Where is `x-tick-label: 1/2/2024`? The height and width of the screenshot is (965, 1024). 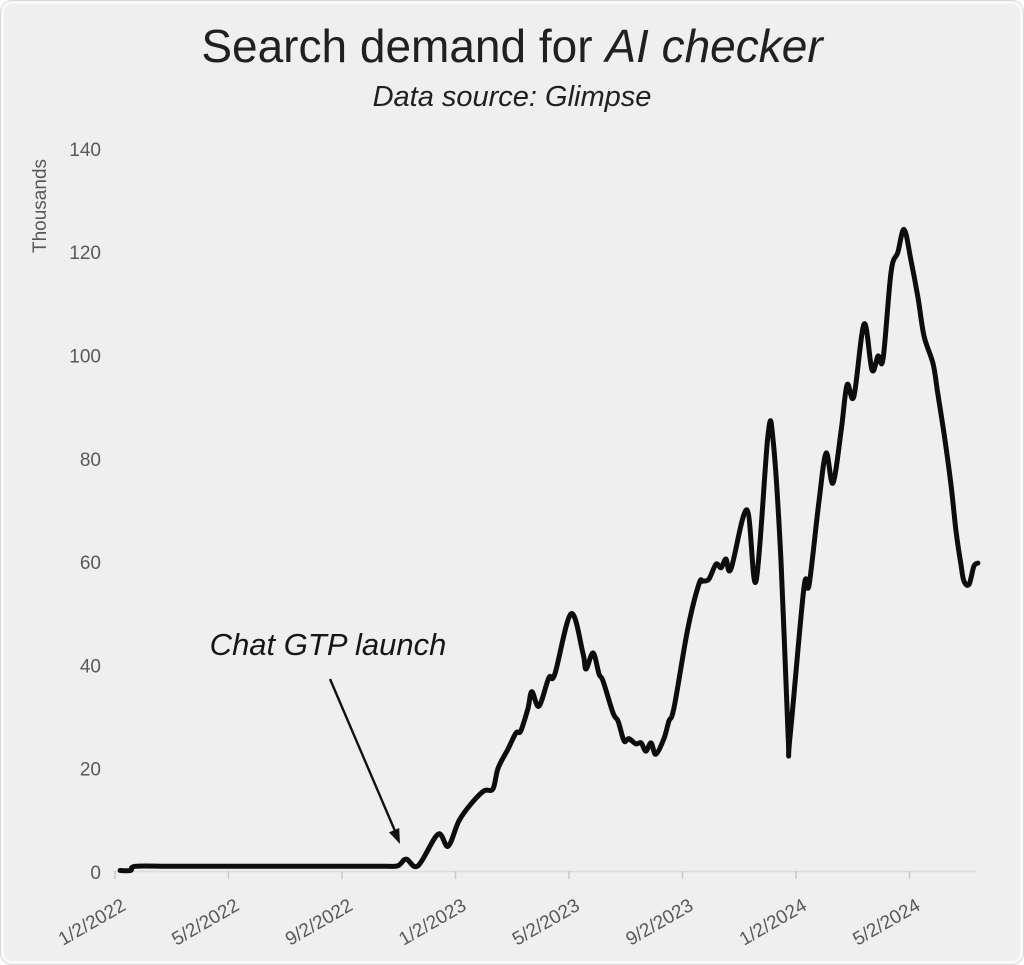 x-tick-label: 1/2/2024 is located at coordinates (773, 922).